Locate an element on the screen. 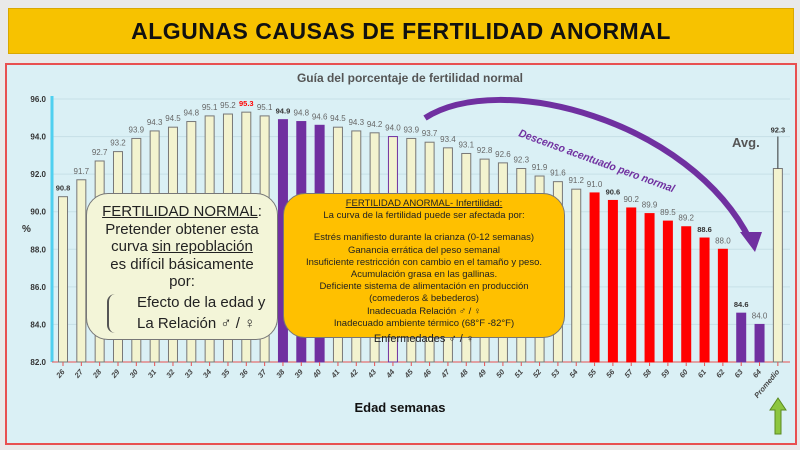 The height and width of the screenshot is (450, 800). x-tick-label: 50 is located at coordinates (500, 373).